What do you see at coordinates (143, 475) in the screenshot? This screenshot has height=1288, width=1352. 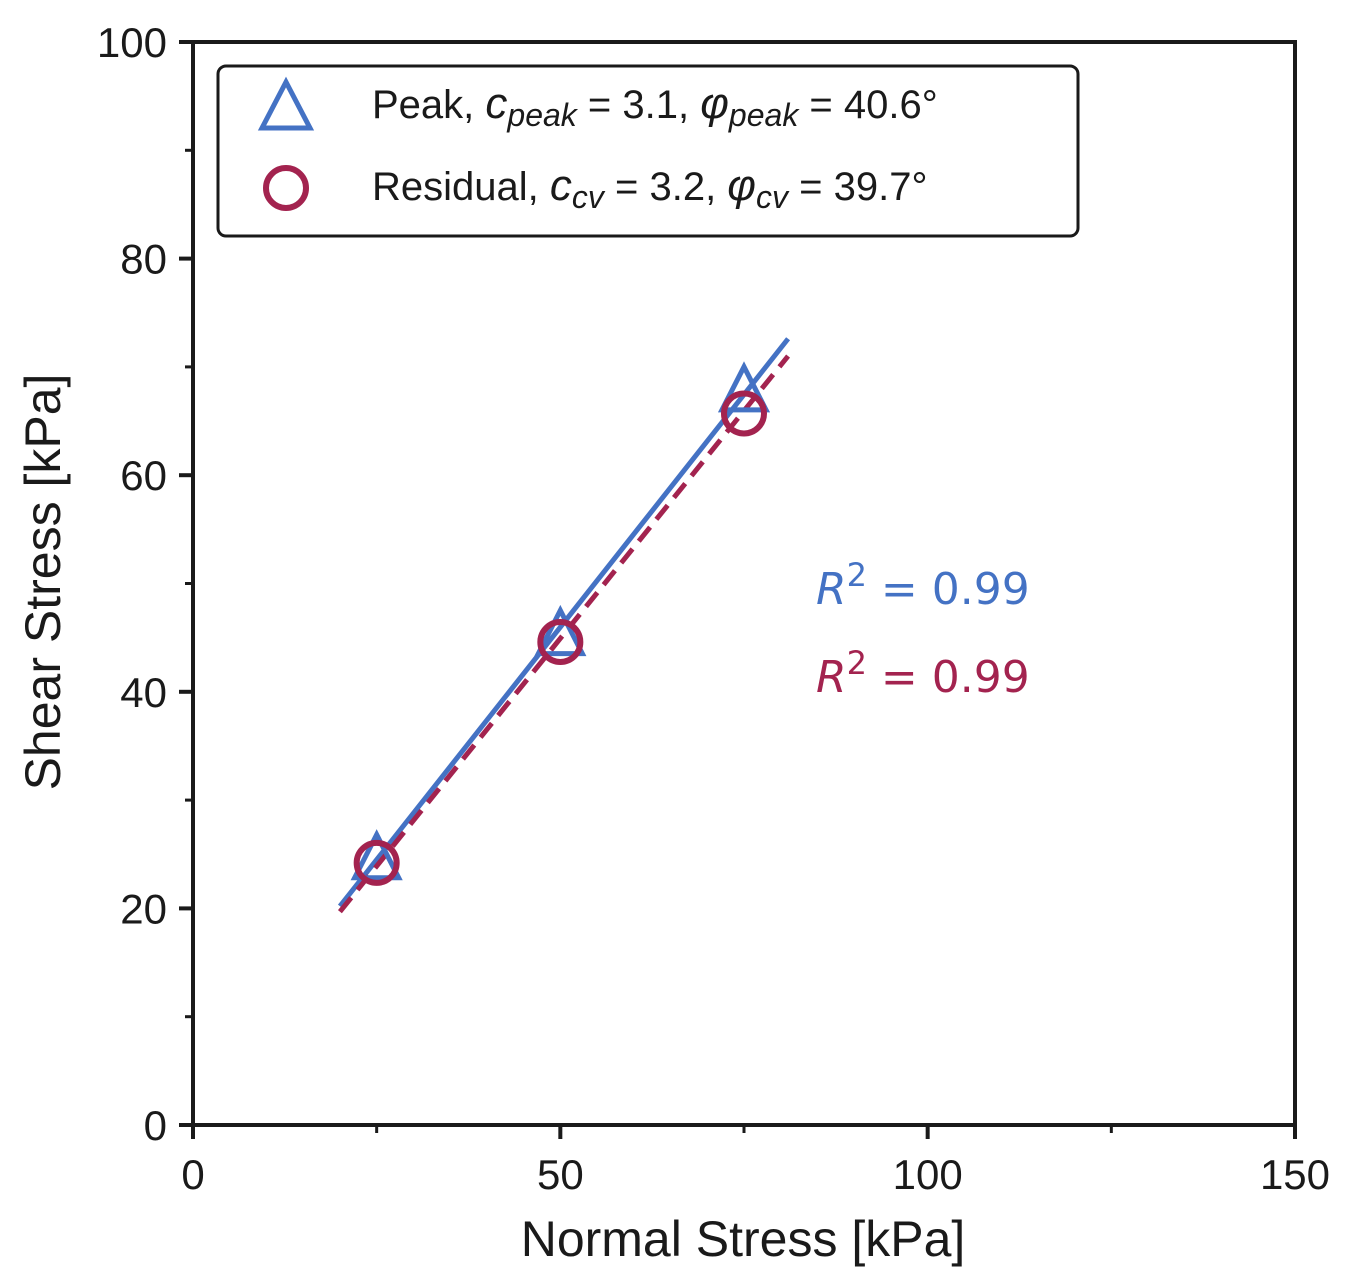 I see `y-tick-label: 60` at bounding box center [143, 475].